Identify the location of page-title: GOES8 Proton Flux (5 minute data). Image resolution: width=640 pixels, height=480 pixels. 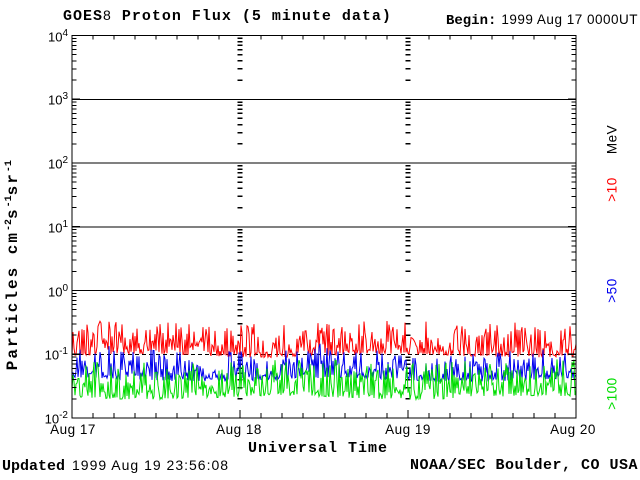
(227, 16).